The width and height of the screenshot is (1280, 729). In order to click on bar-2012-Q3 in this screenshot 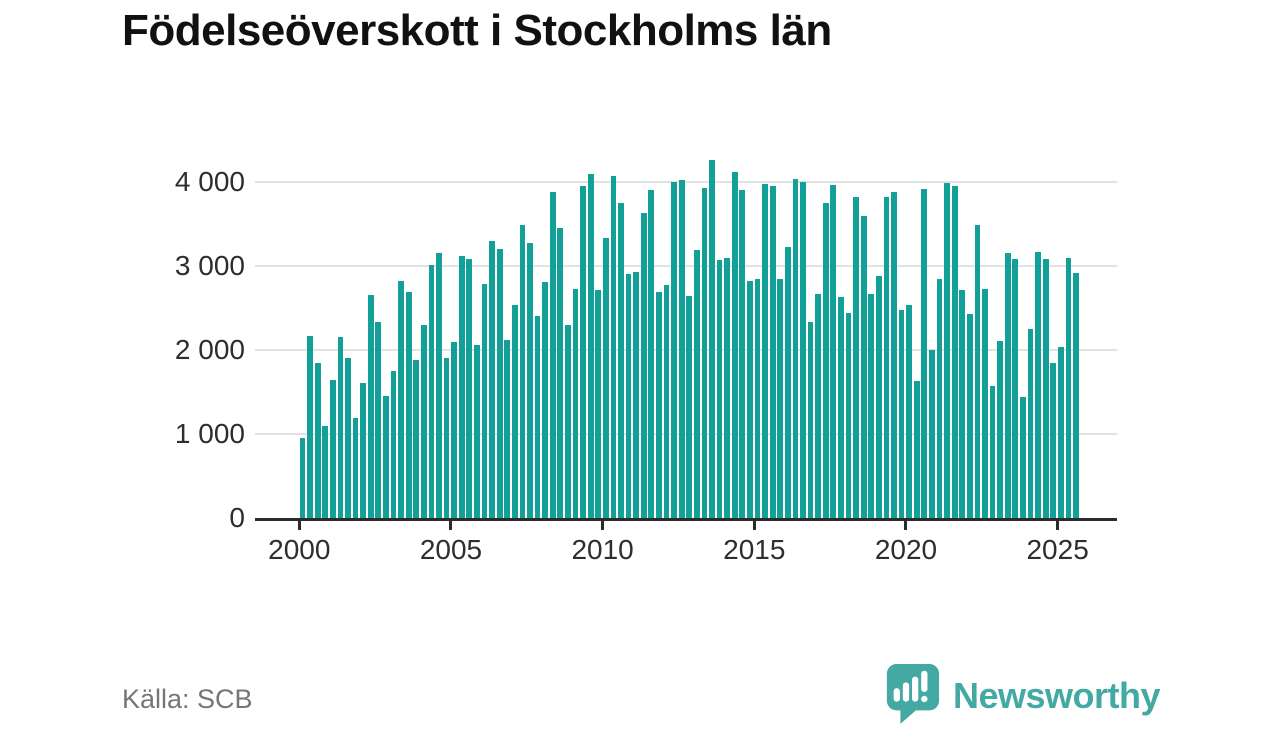, I will do `click(681, 349)`.